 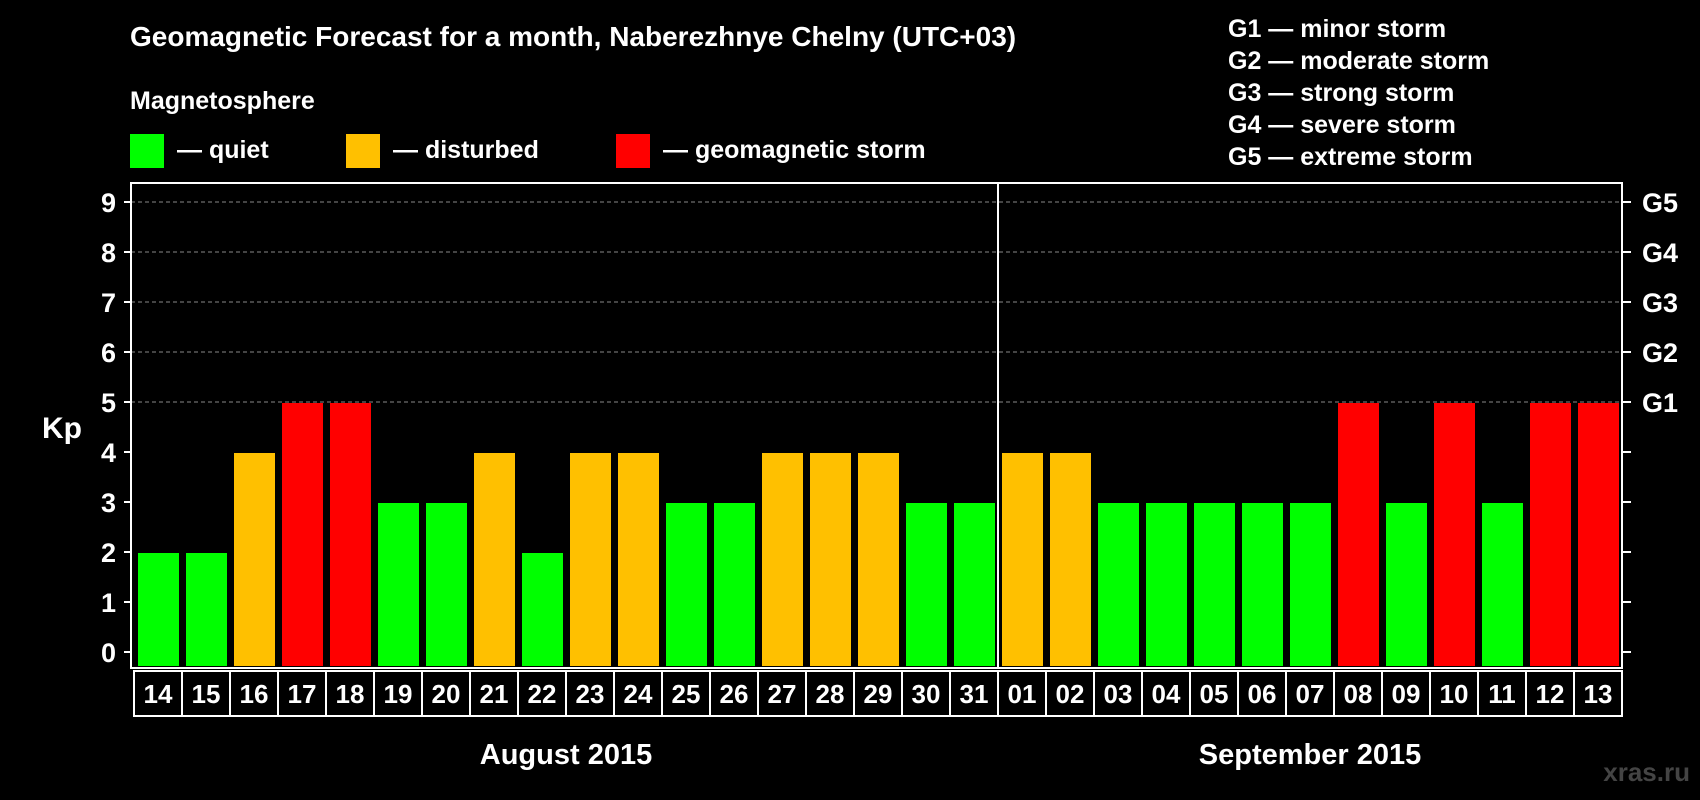 I want to click on g-scale-label: G1, so click(x=1660, y=403).